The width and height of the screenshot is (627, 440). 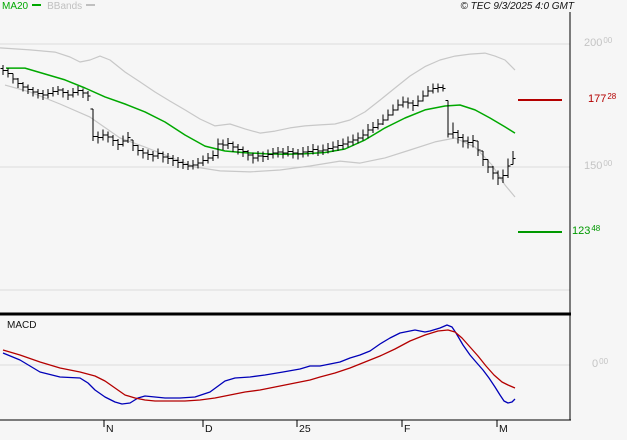 What do you see at coordinates (15, 6) in the screenshot?
I see `legend-ma20-label: MA20` at bounding box center [15, 6].